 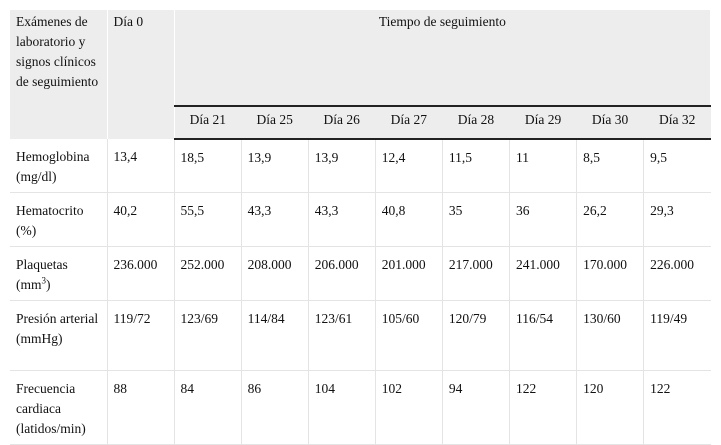 I want to click on day-header: Día 21, so click(x=208, y=123).